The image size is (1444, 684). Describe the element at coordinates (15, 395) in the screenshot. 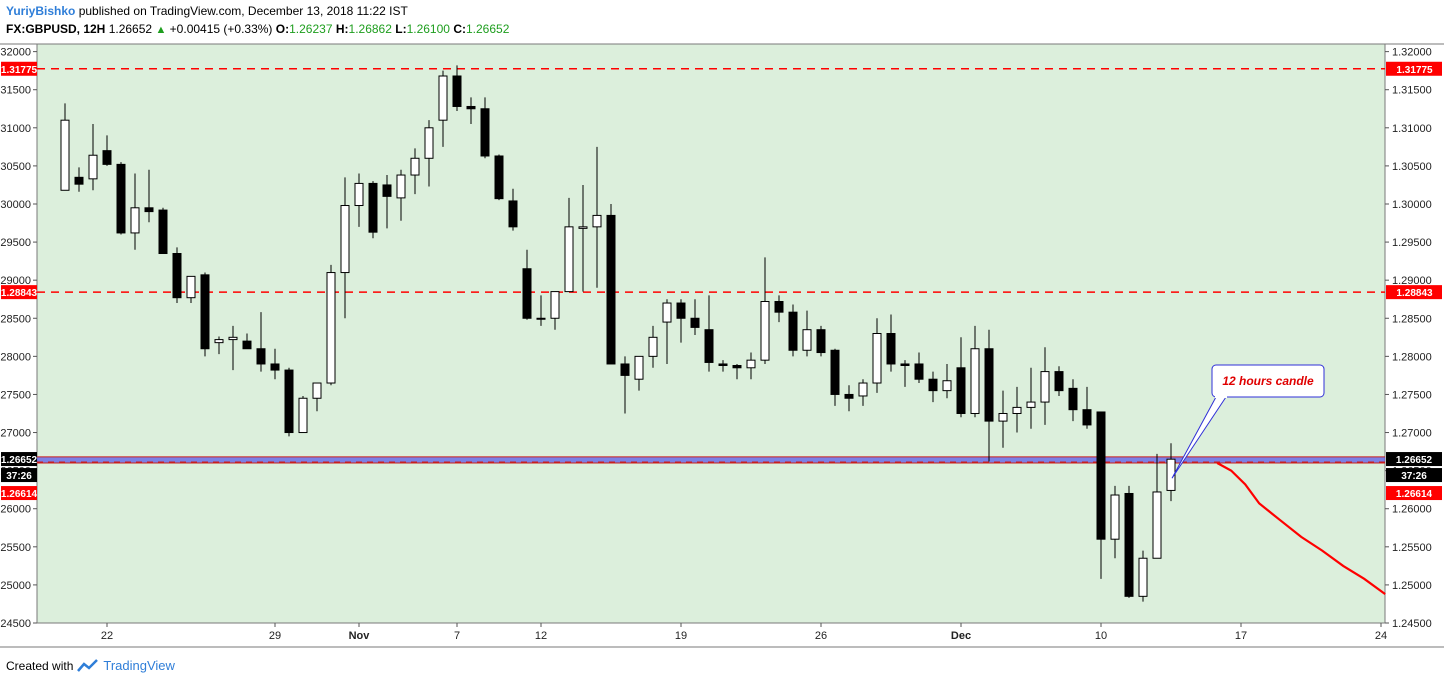

I see `y-tick-label-left: 1.27500` at that location.